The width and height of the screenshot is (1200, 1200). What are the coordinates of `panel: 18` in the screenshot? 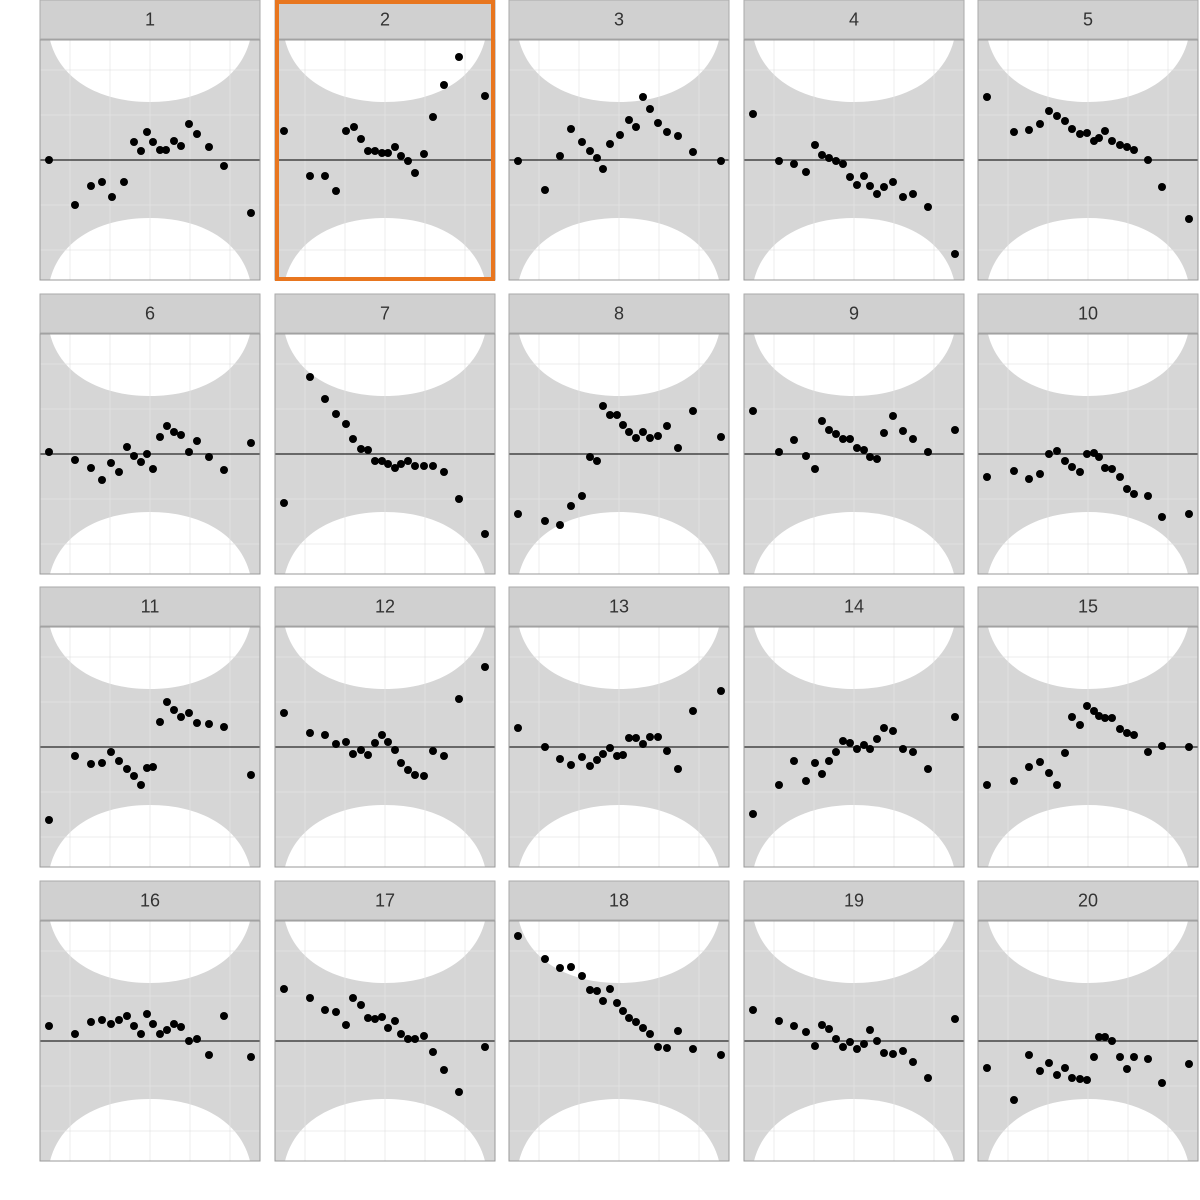 It's located at (619, 1021).